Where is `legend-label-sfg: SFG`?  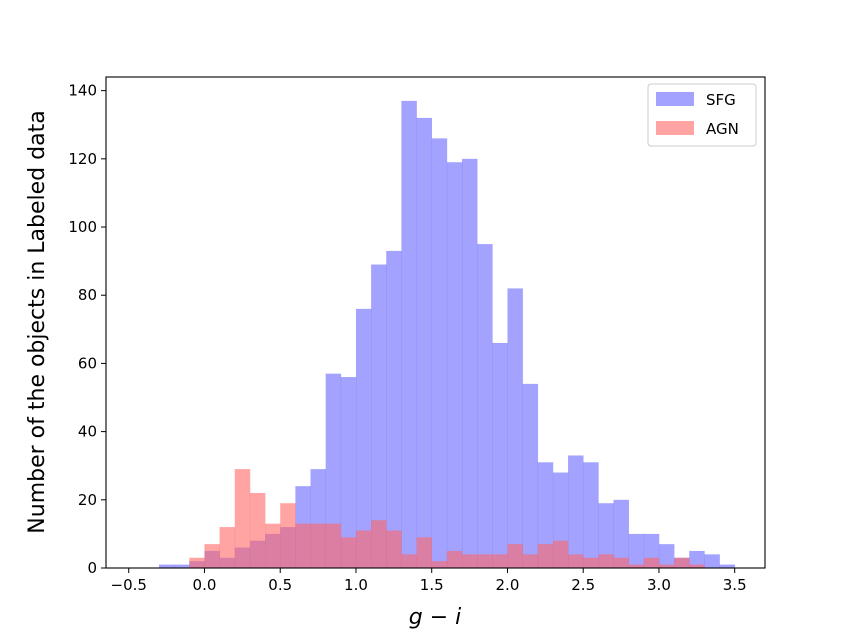
legend-label-sfg: SFG is located at coordinates (721, 100).